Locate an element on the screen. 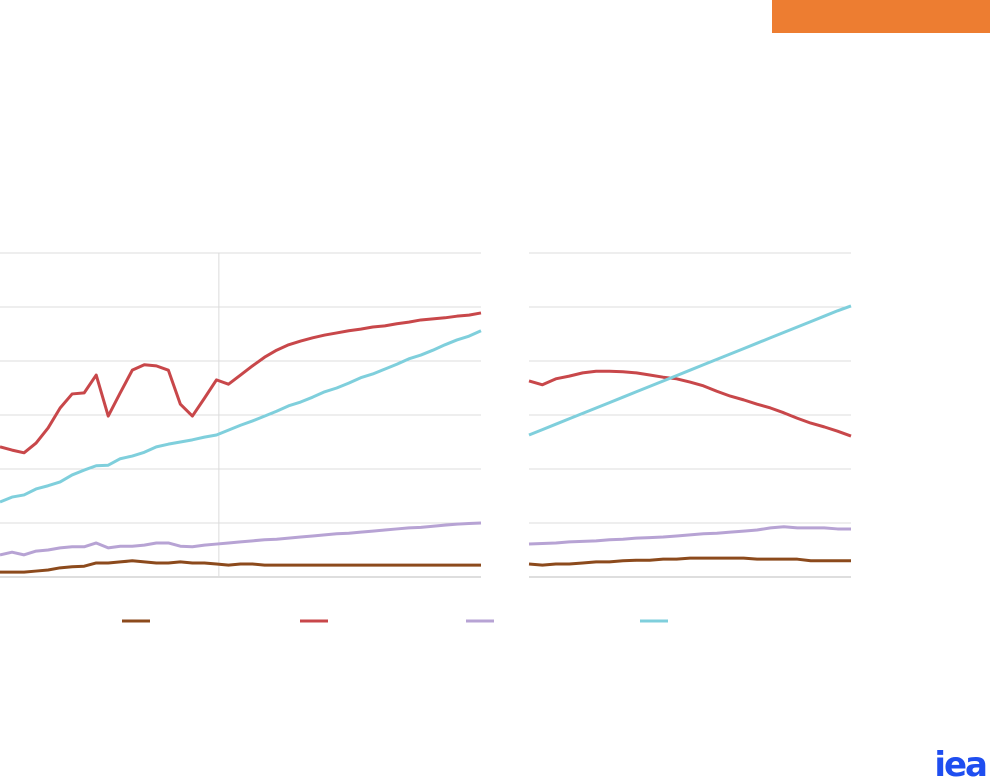 This screenshot has height=778, width=990. header-tab is located at coordinates (881, 16).